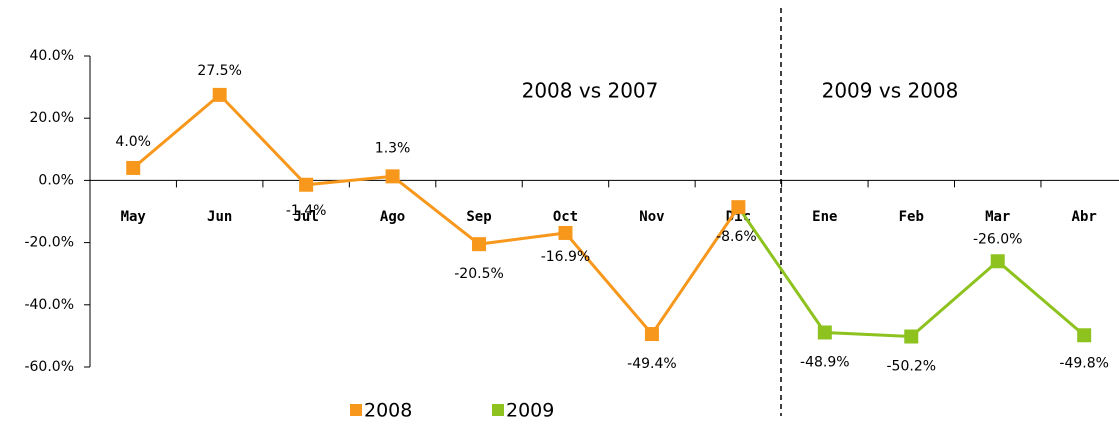 This screenshot has height=428, width=1119. I want to click on x-tick-label: Jul, so click(305, 217).